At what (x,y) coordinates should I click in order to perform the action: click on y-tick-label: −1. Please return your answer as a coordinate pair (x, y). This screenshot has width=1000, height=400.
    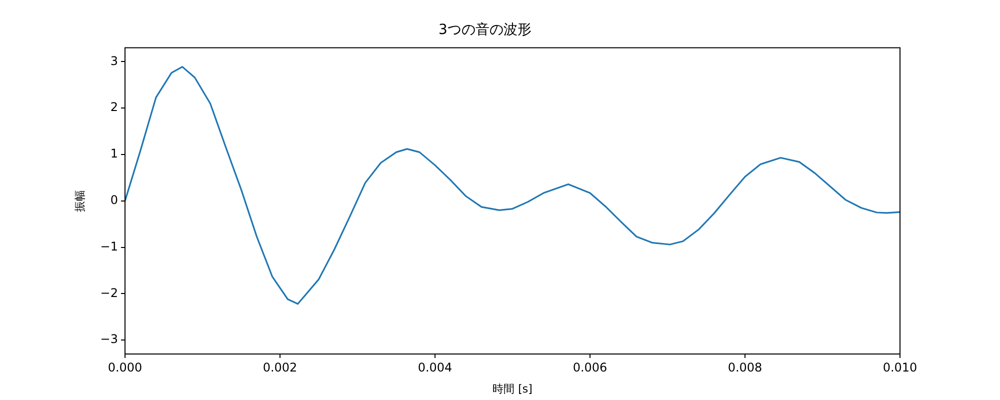
    Looking at the image, I should click on (109, 246).